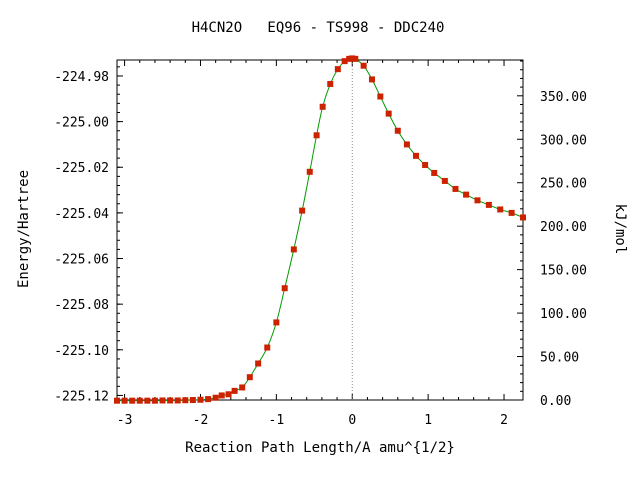 This screenshot has height=480, width=640. What do you see at coordinates (81, 77) in the screenshot?
I see `y-tick-label: -224.98` at bounding box center [81, 77].